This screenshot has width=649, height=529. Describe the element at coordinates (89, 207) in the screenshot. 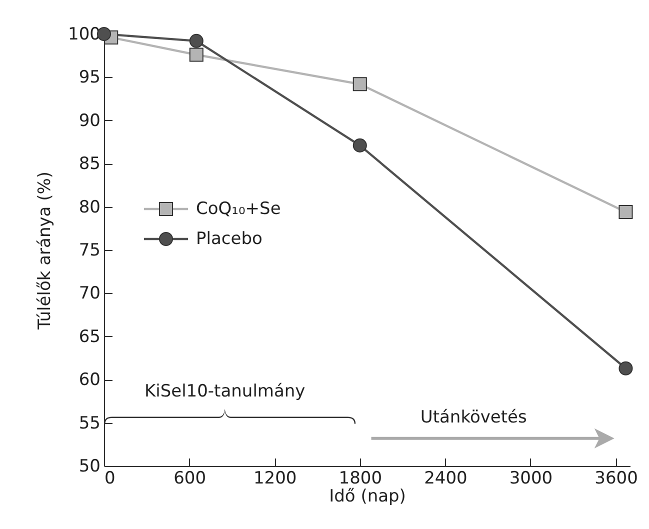

I see `y-tick-label: 80` at that location.